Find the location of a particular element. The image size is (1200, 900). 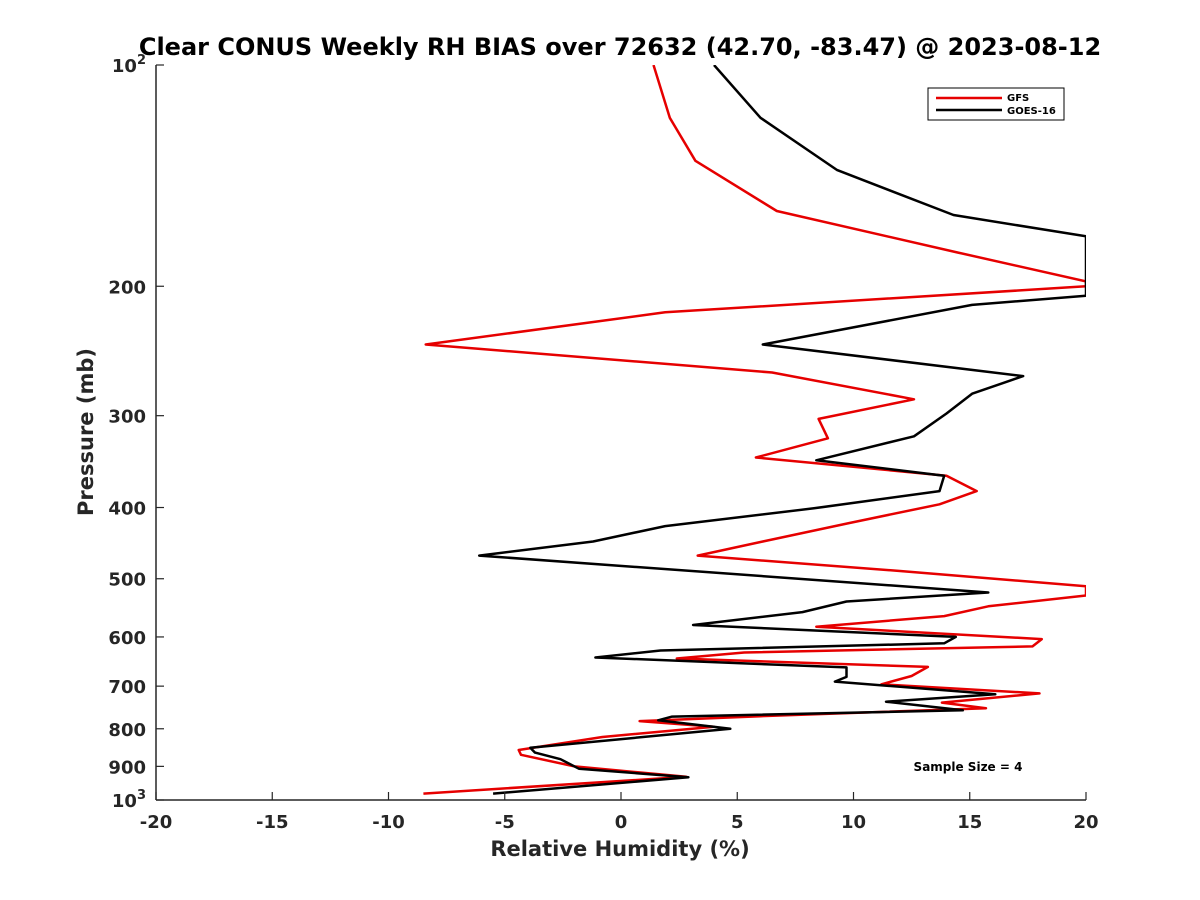

legend-label-gfs: GFS is located at coordinates (1018, 98).